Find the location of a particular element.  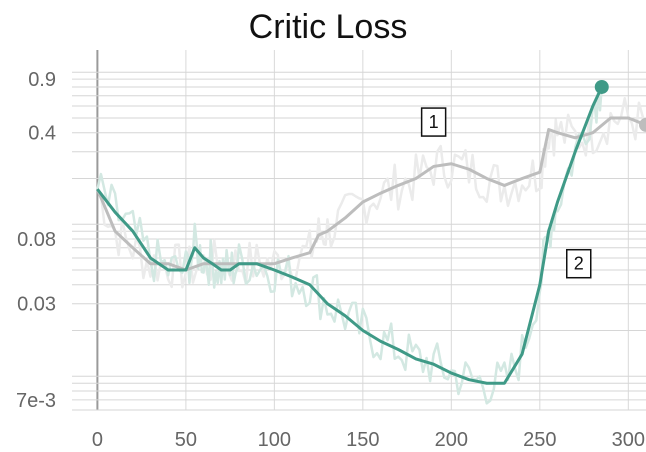

x-tick-label: 250 is located at coordinates (539, 440).